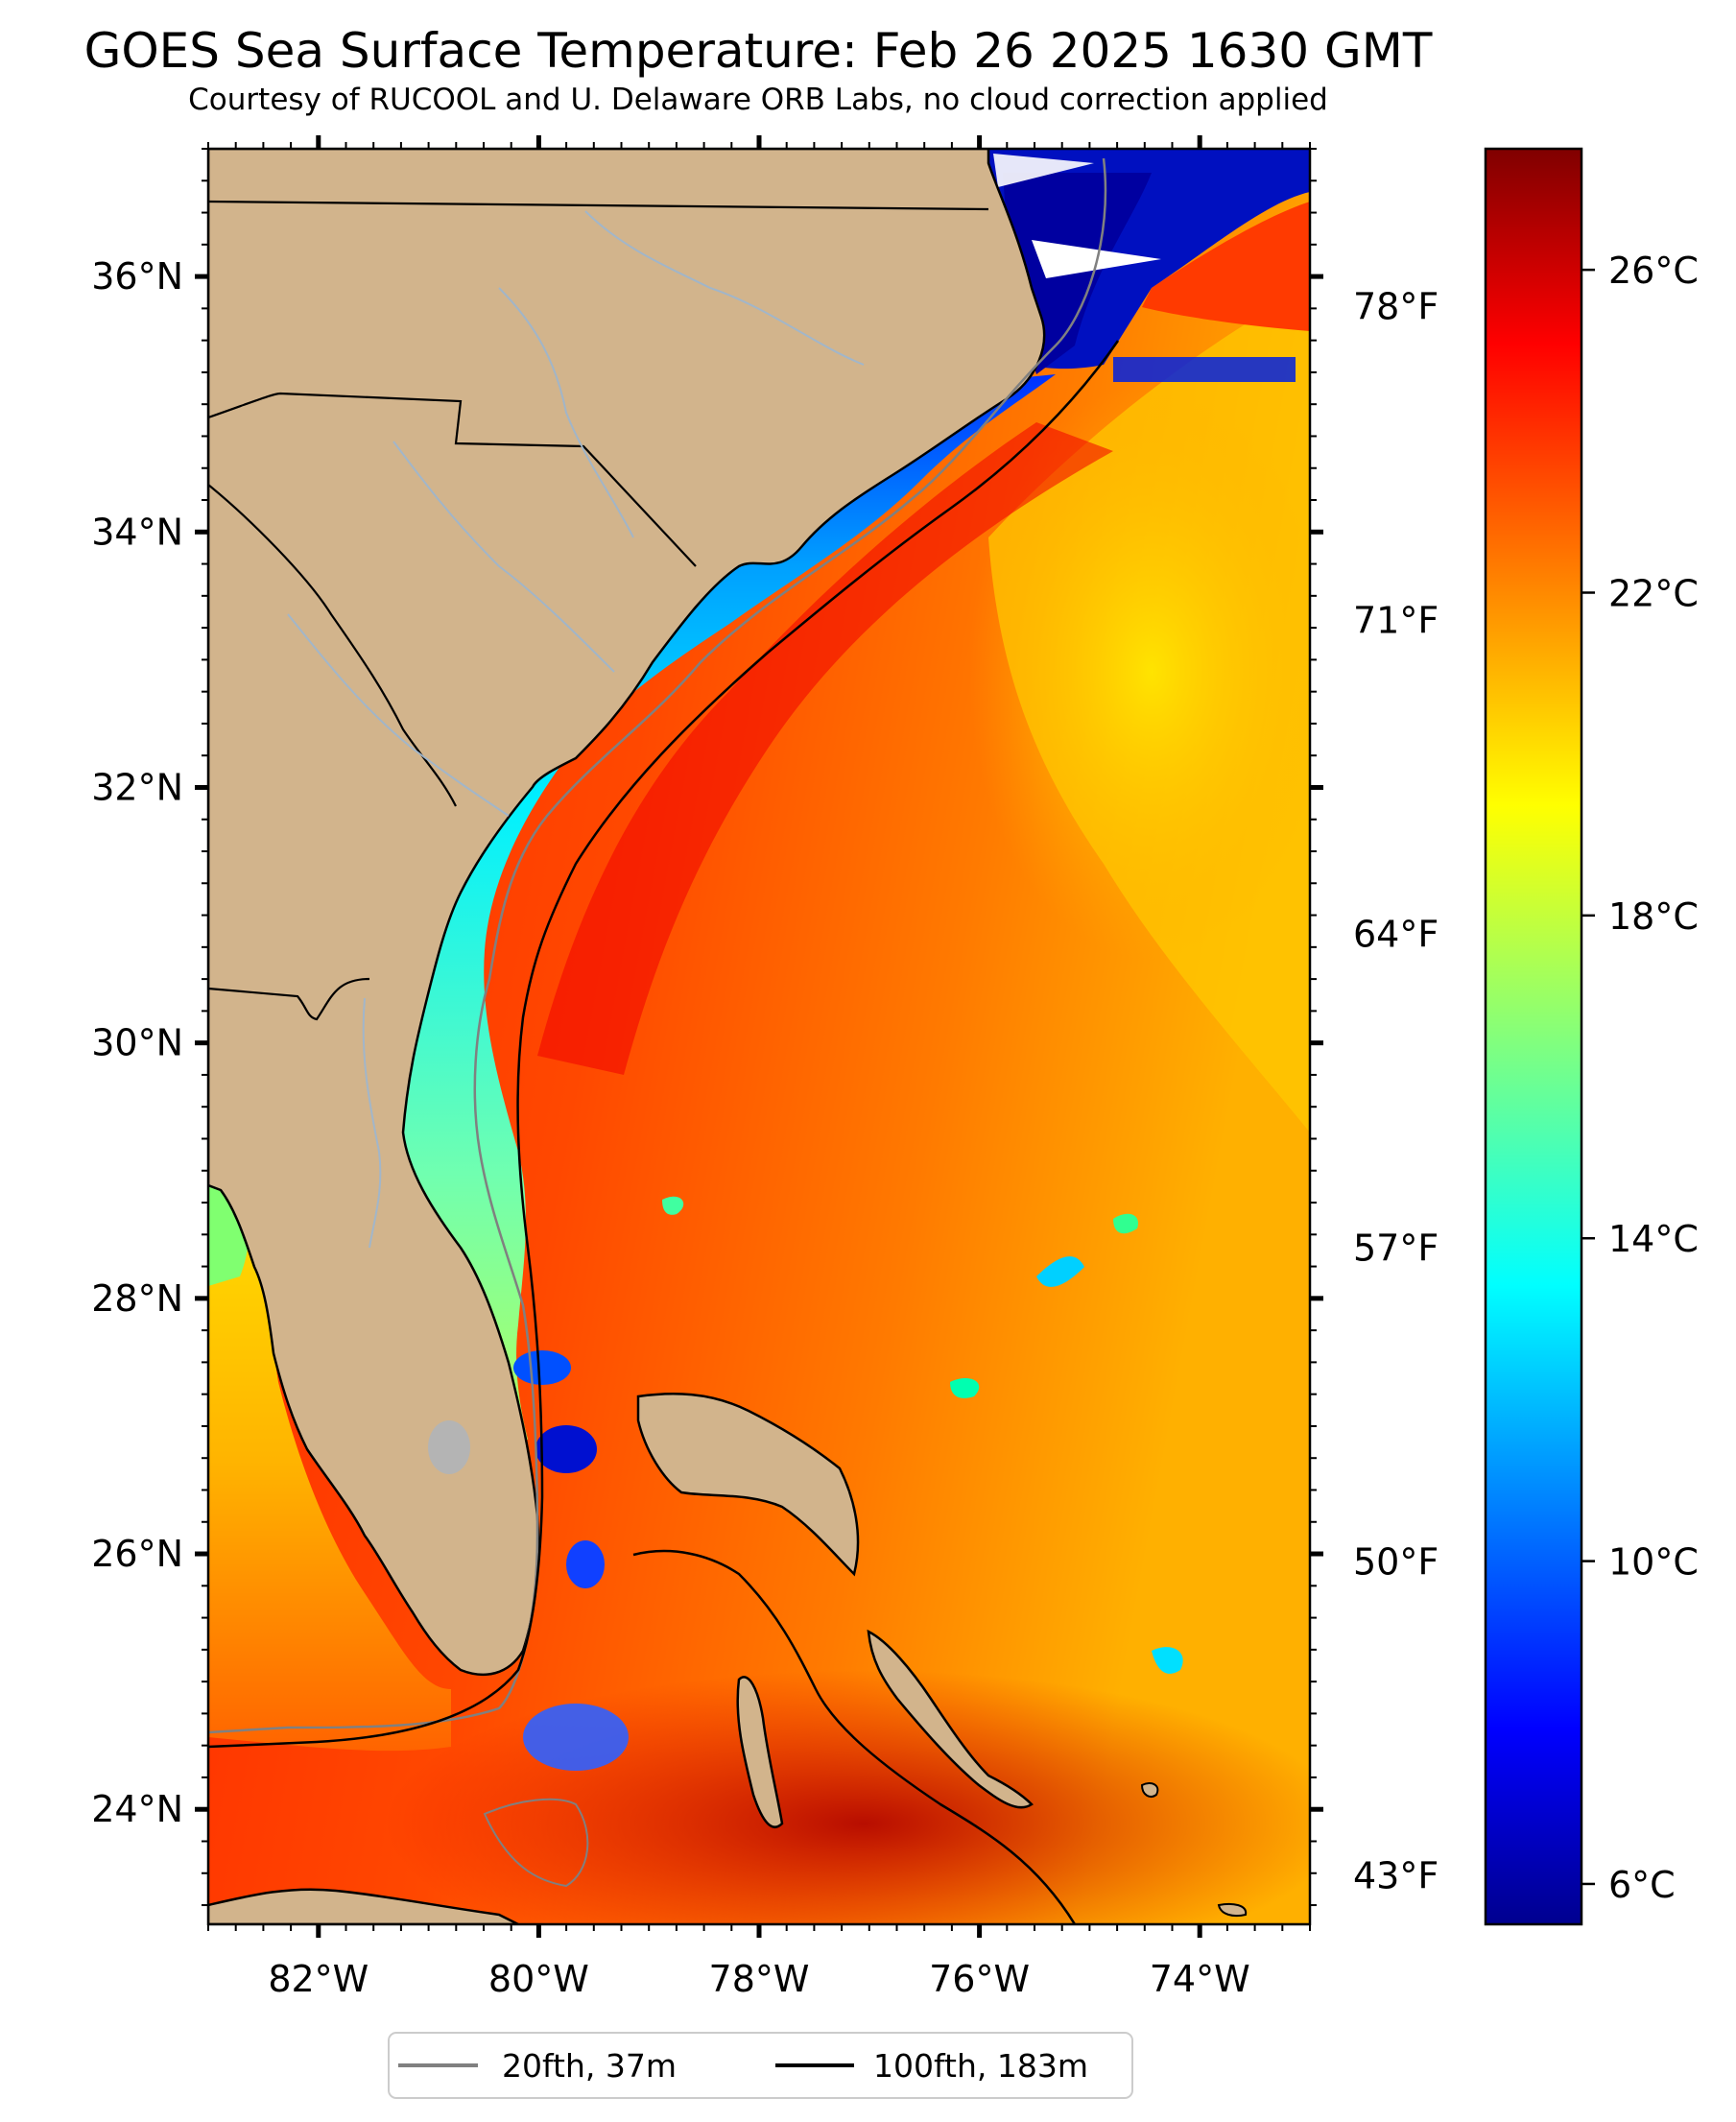  What do you see at coordinates (1204, 369) in the screenshot?
I see `cold-band-lower` at bounding box center [1204, 369].